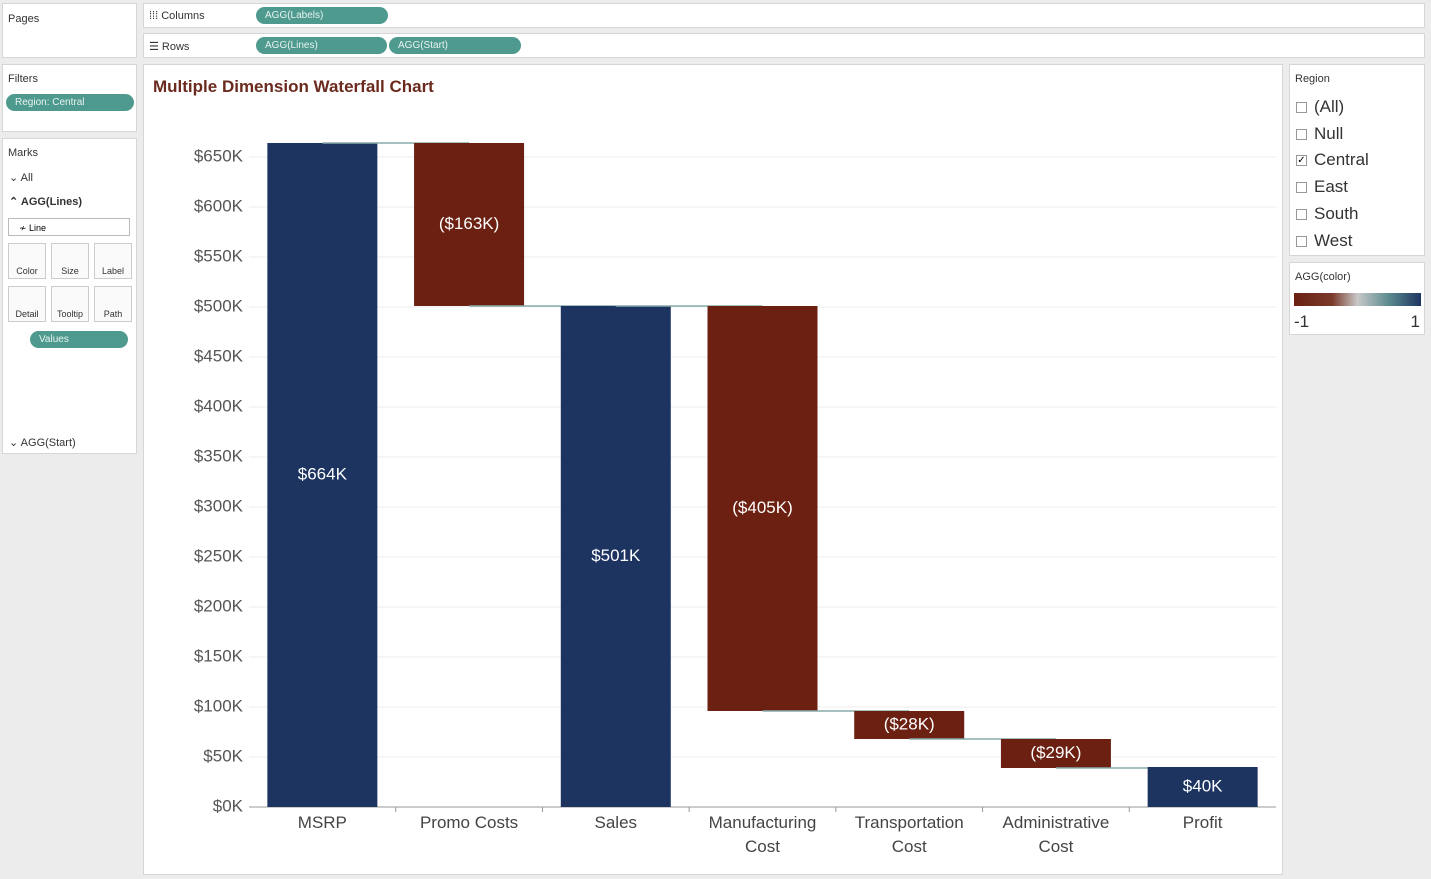 The image size is (1431, 879). I want to click on data-label: ($405K), so click(762, 507).